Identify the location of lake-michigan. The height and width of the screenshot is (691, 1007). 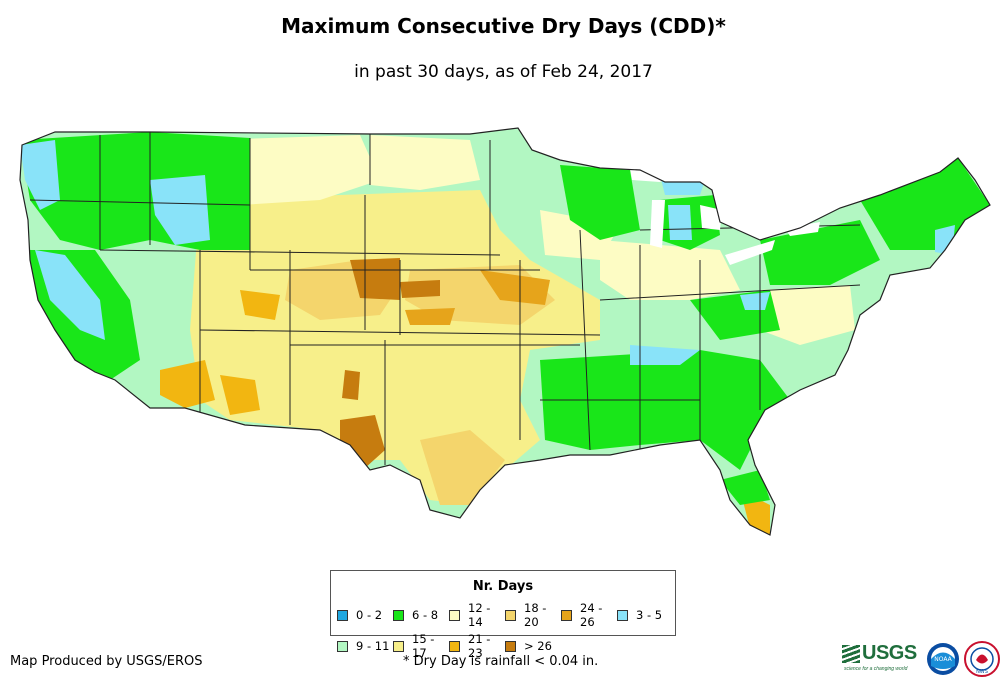
(657, 224).